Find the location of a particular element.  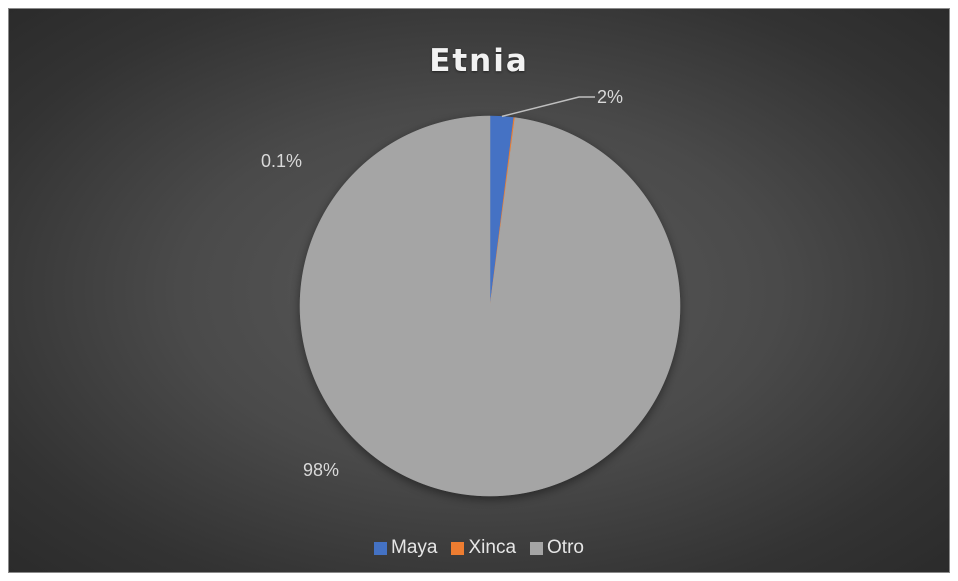

legend: Maya Xinca Otro is located at coordinates (479, 548).